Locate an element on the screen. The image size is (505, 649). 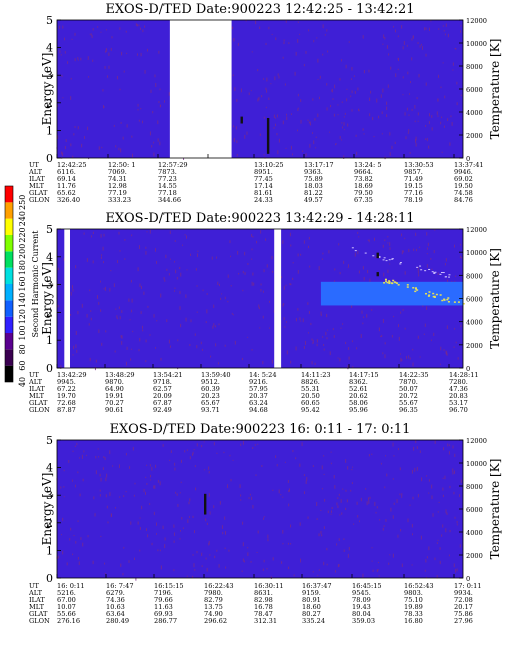
table-row-label: GLAT is located at coordinates (38, 614).